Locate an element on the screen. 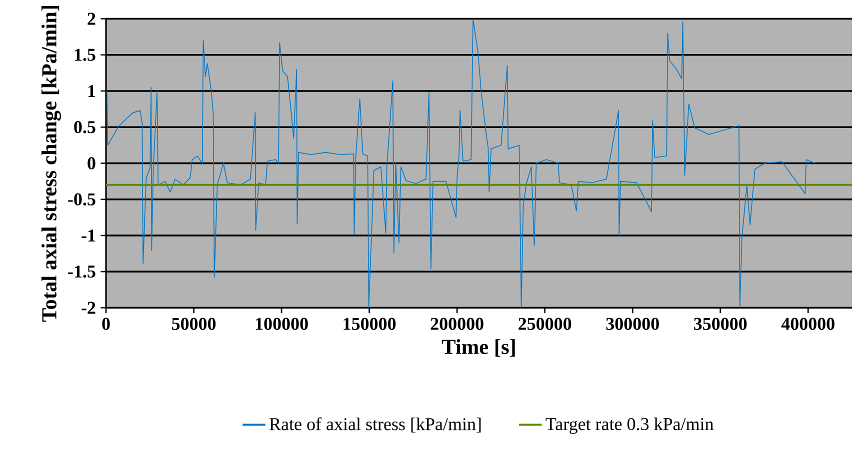 Image resolution: width=853 pixels, height=457 pixels. x-tick-label: 50000 is located at coordinates (194, 324).